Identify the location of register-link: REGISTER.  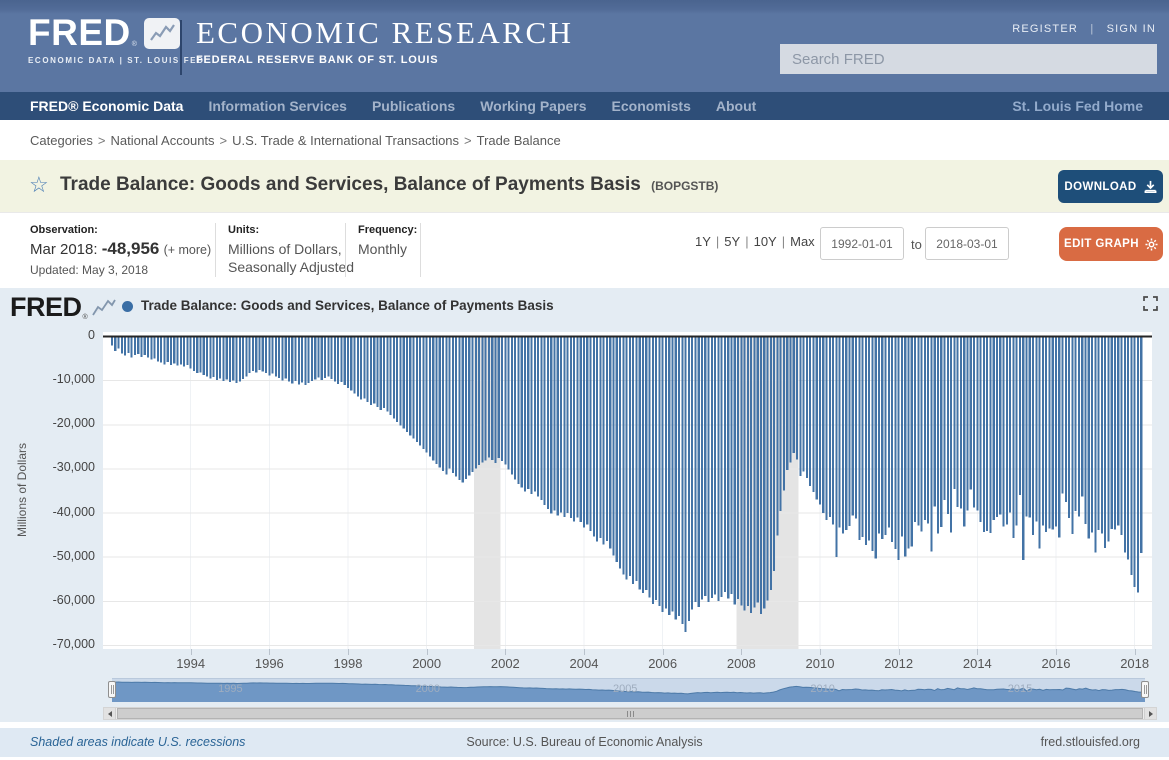
(1045, 29).